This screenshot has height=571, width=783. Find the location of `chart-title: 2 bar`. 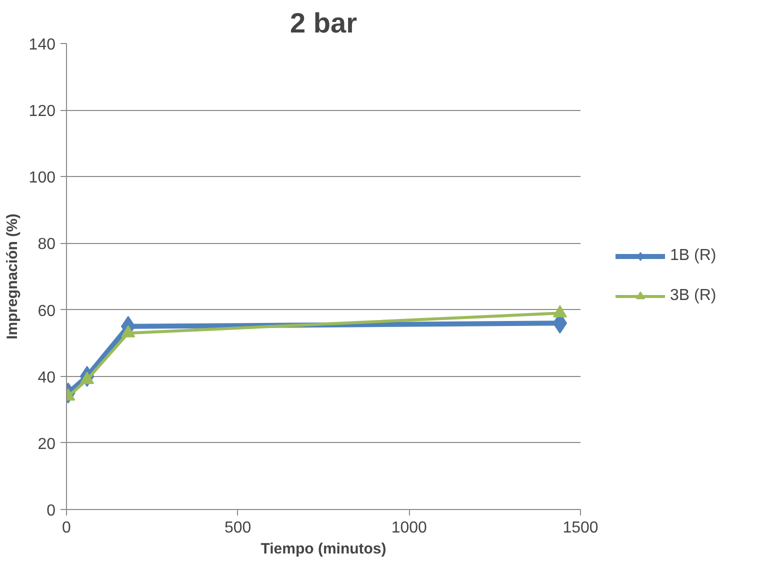

chart-title: 2 bar is located at coordinates (324, 23).